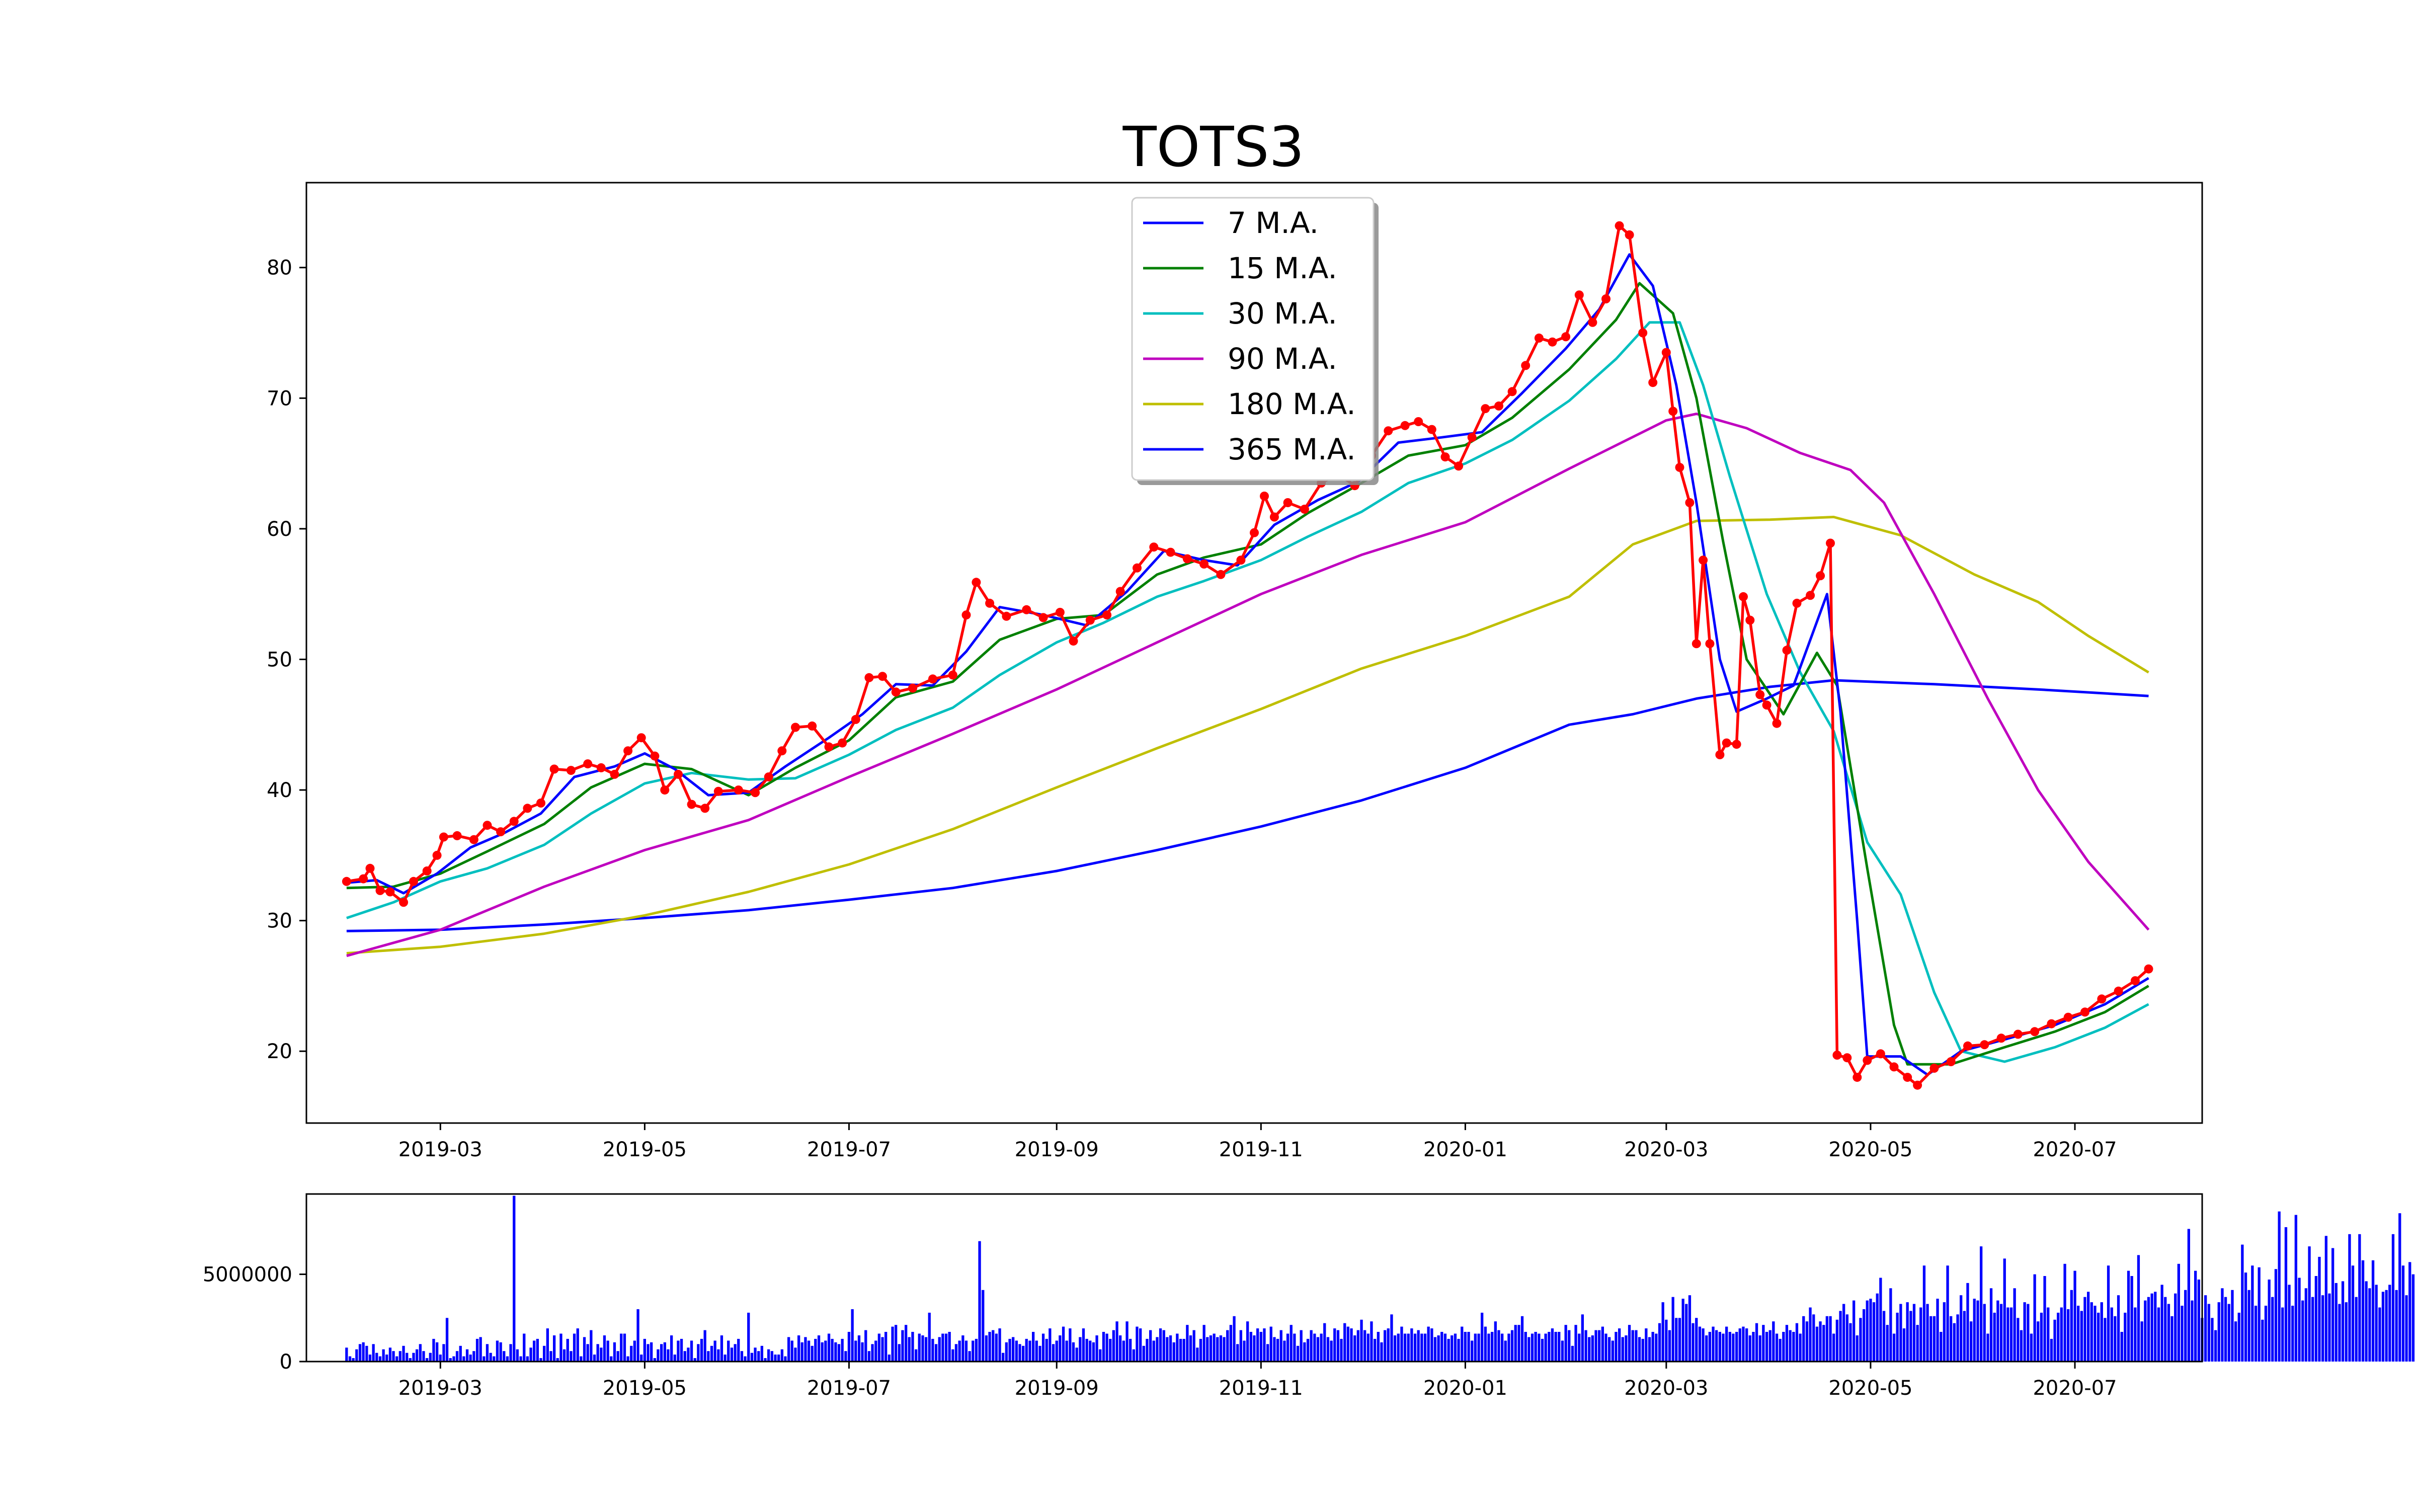  What do you see at coordinates (286, 1362) in the screenshot?
I see `volume-y-tick-label: 0` at bounding box center [286, 1362].